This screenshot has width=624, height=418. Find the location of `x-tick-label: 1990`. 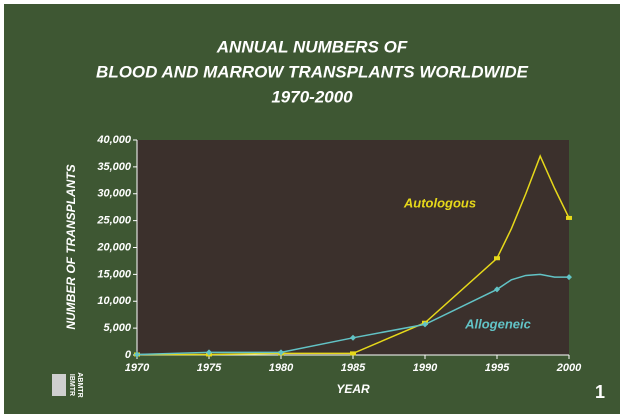

x-tick-label: 1990 is located at coordinates (425, 368).